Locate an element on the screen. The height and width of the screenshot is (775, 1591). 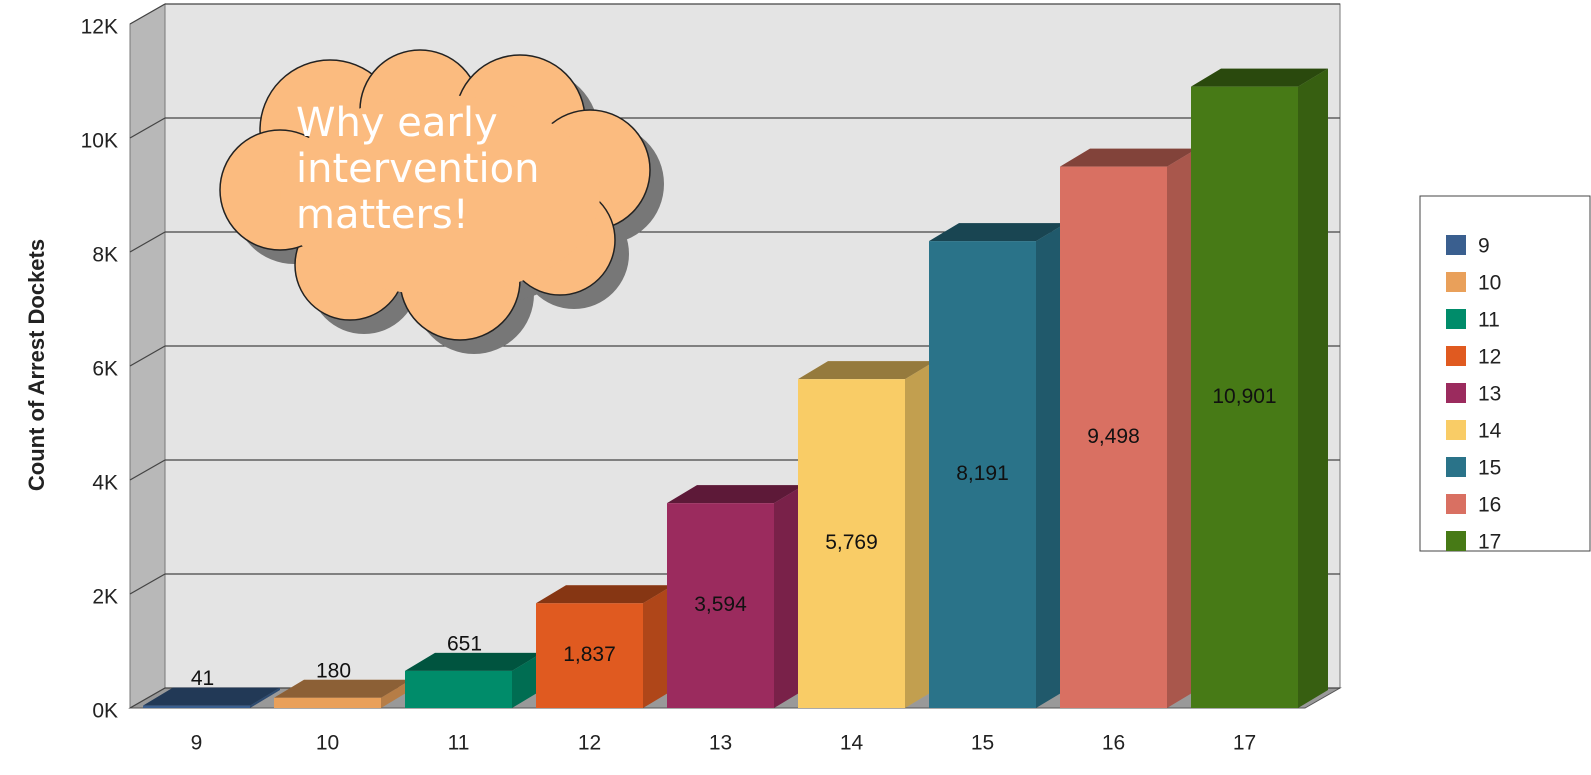
value-label: 9,498 is located at coordinates (1113, 436).